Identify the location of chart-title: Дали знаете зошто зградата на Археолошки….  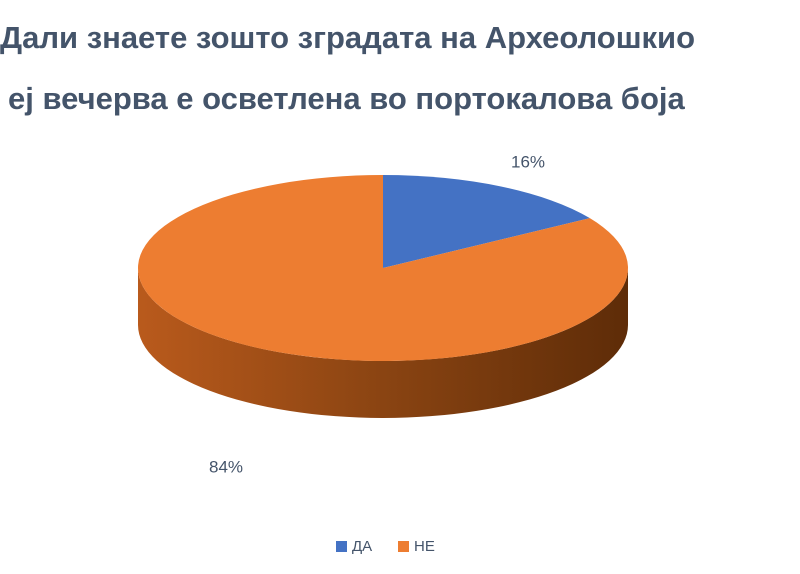
(347, 37).